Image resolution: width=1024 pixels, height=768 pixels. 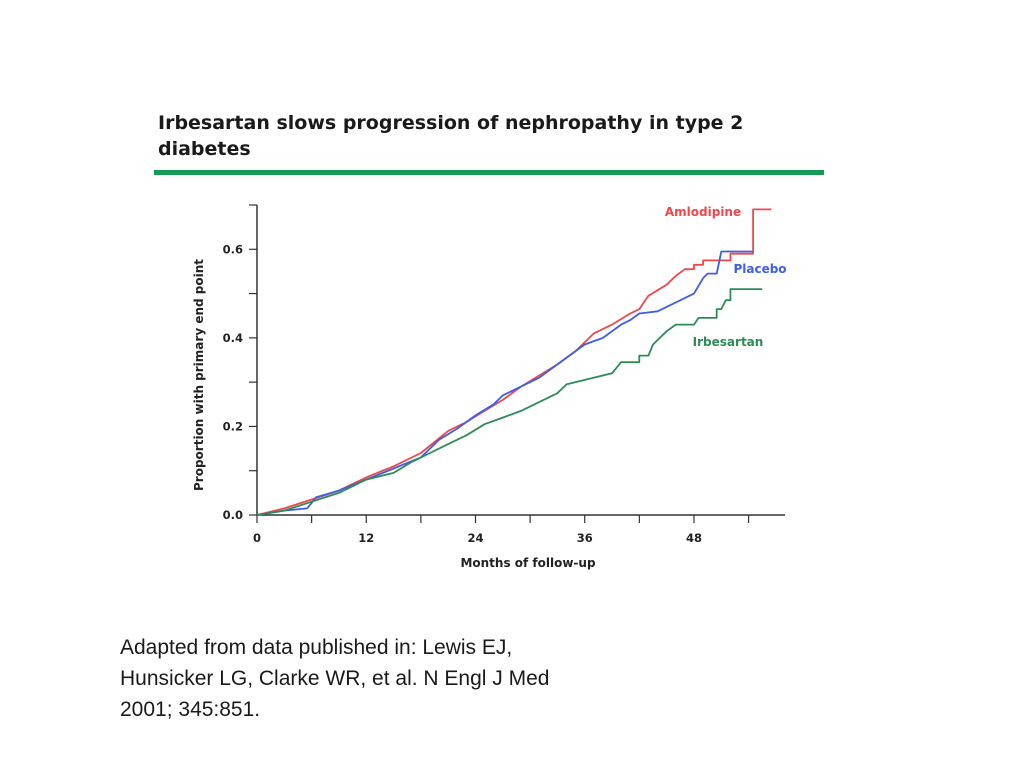 I want to click on x-tick-label: 48, so click(x=694, y=538).